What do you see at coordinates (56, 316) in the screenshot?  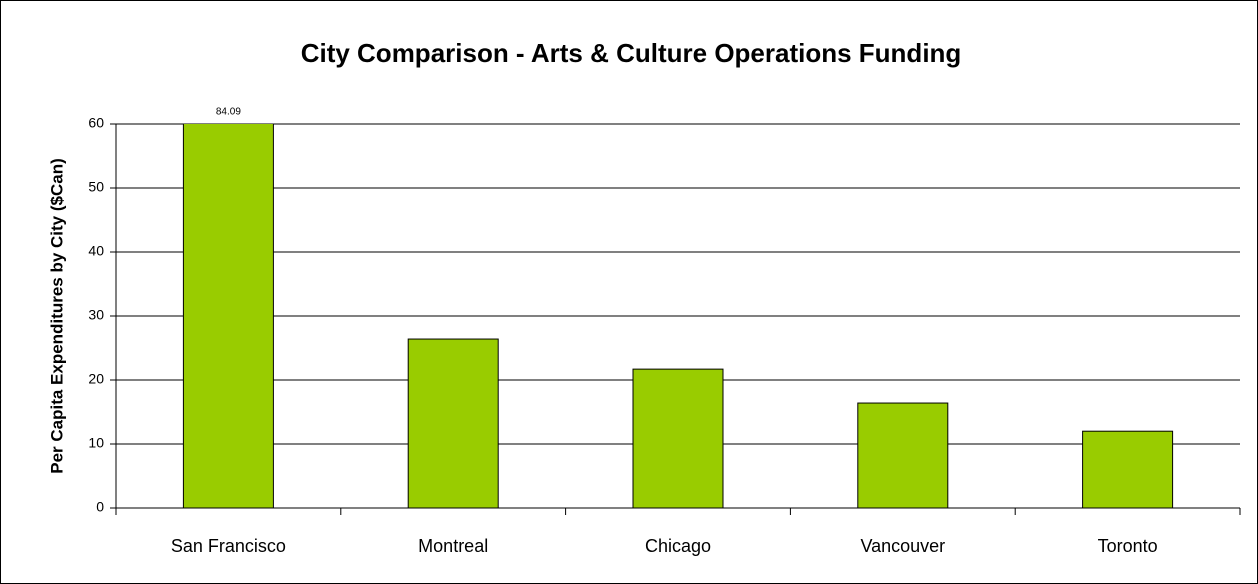 I see `y-axis-label: Per Capita Expenditures by City ($Can)` at bounding box center [56, 316].